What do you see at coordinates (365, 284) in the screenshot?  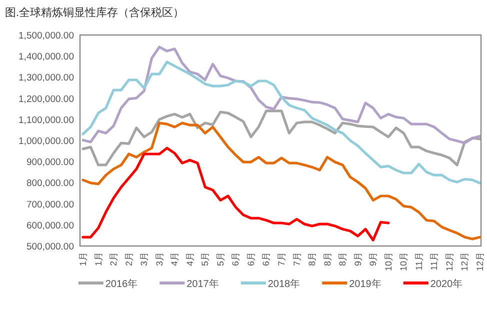 I see `legend-label: 2019年` at bounding box center [365, 284].